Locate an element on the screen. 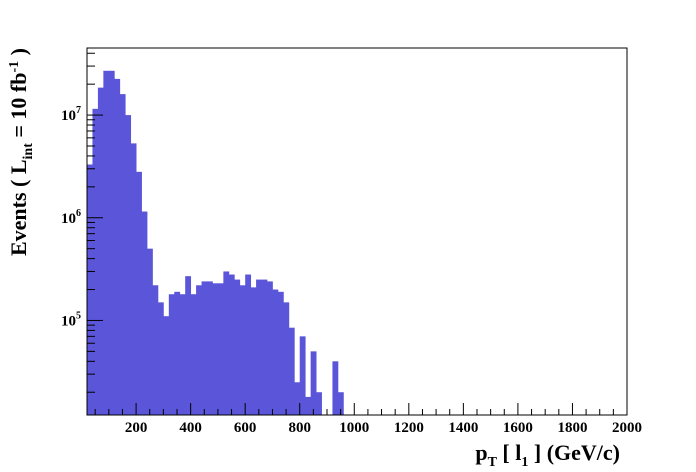 The image size is (696, 472). x-axis-ticks: 200 400 600 800 1000 1200 1400 1600 1800 2000 is located at coordinates (368, 419).